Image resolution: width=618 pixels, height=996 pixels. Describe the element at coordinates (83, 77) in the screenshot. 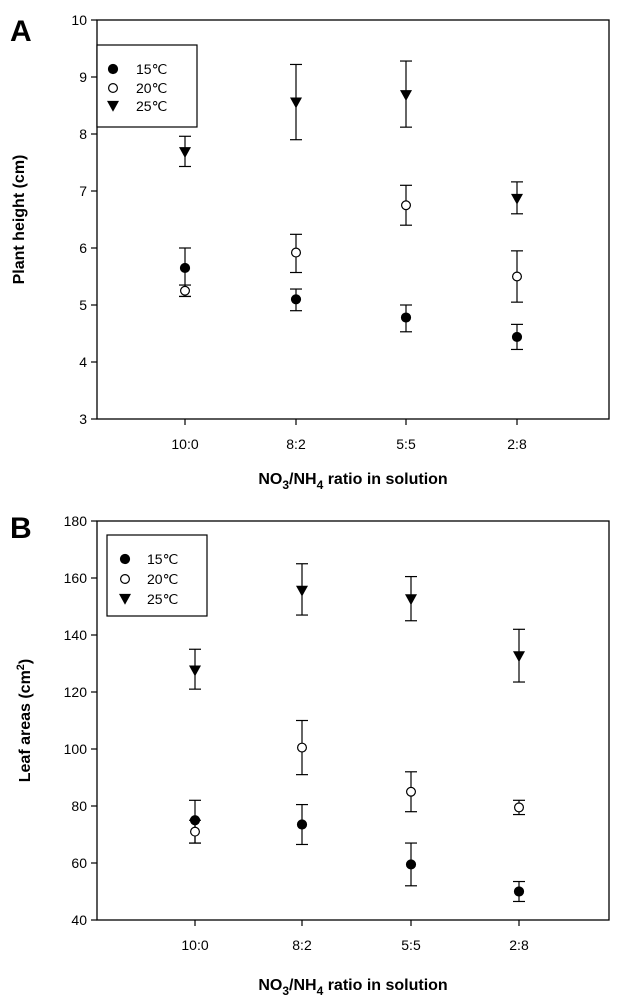

I see `y-tick-label: 9` at that location.